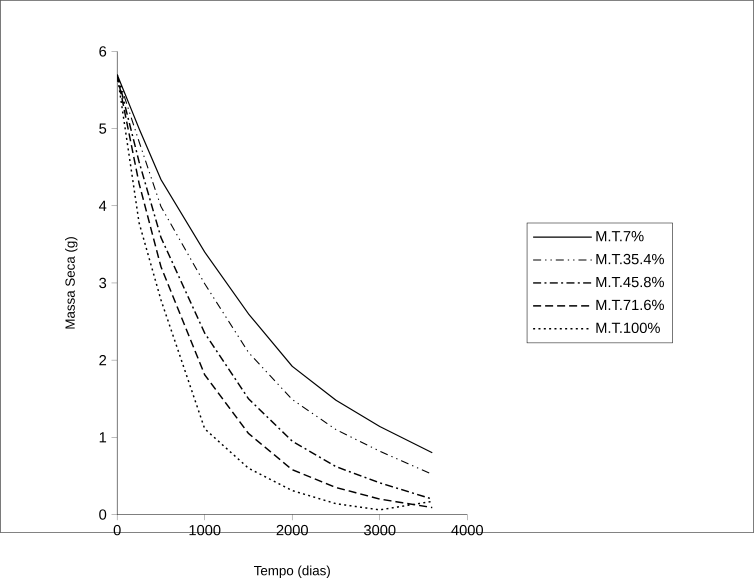 The height and width of the screenshot is (582, 754). I want to click on y-tick-label: 4, so click(102, 205).